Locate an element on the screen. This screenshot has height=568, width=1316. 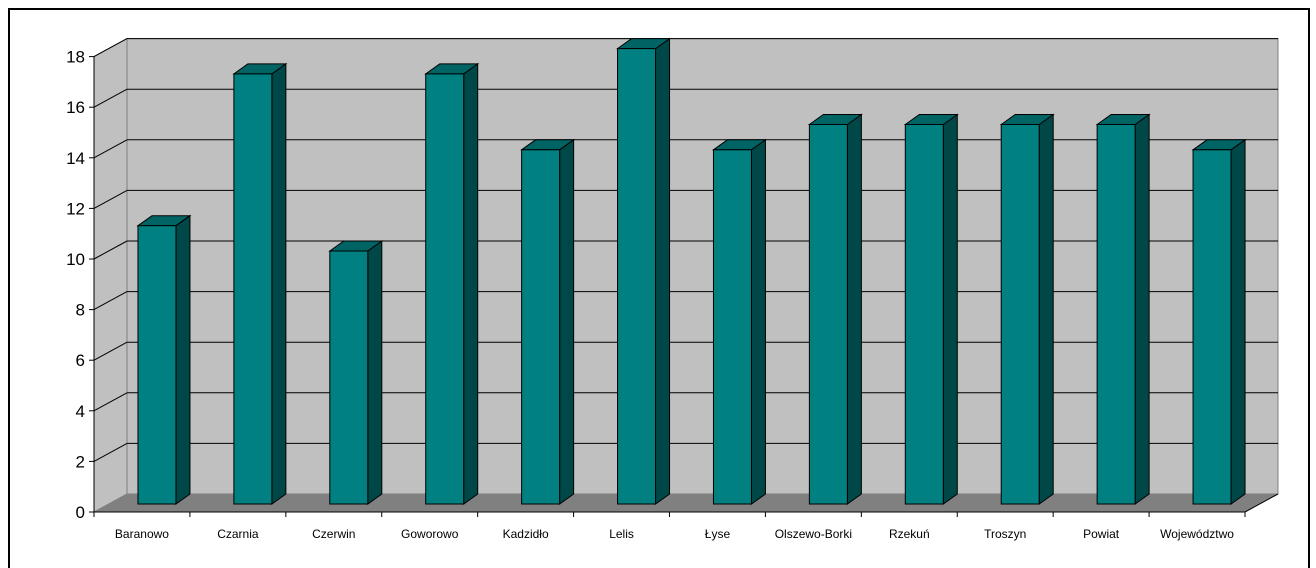
x-category-label: Lelis is located at coordinates (621, 534).